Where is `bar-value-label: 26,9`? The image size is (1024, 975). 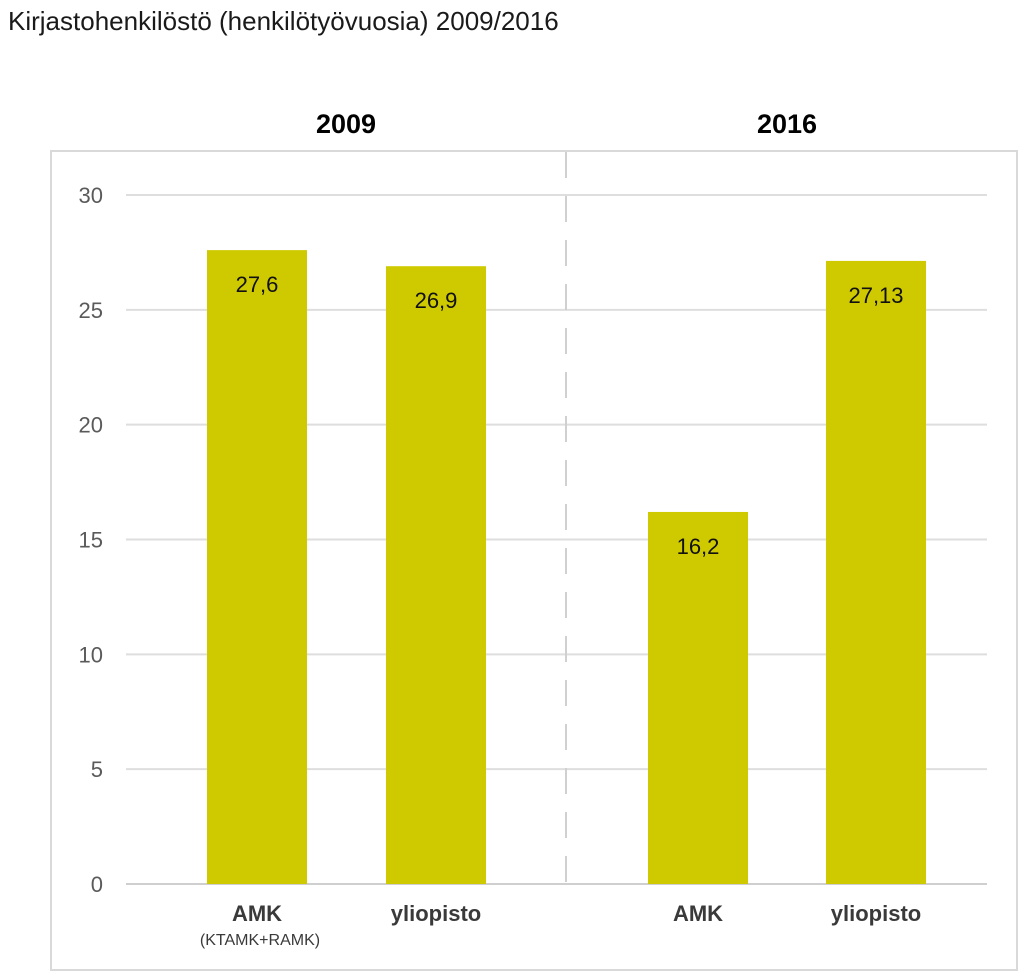
bar-value-label: 26,9 is located at coordinates (436, 300).